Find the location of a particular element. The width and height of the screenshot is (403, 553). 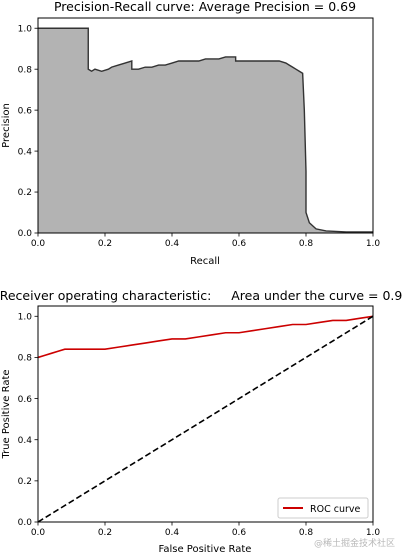

pr-y-tick-label: 0.8 is located at coordinates (25, 70).